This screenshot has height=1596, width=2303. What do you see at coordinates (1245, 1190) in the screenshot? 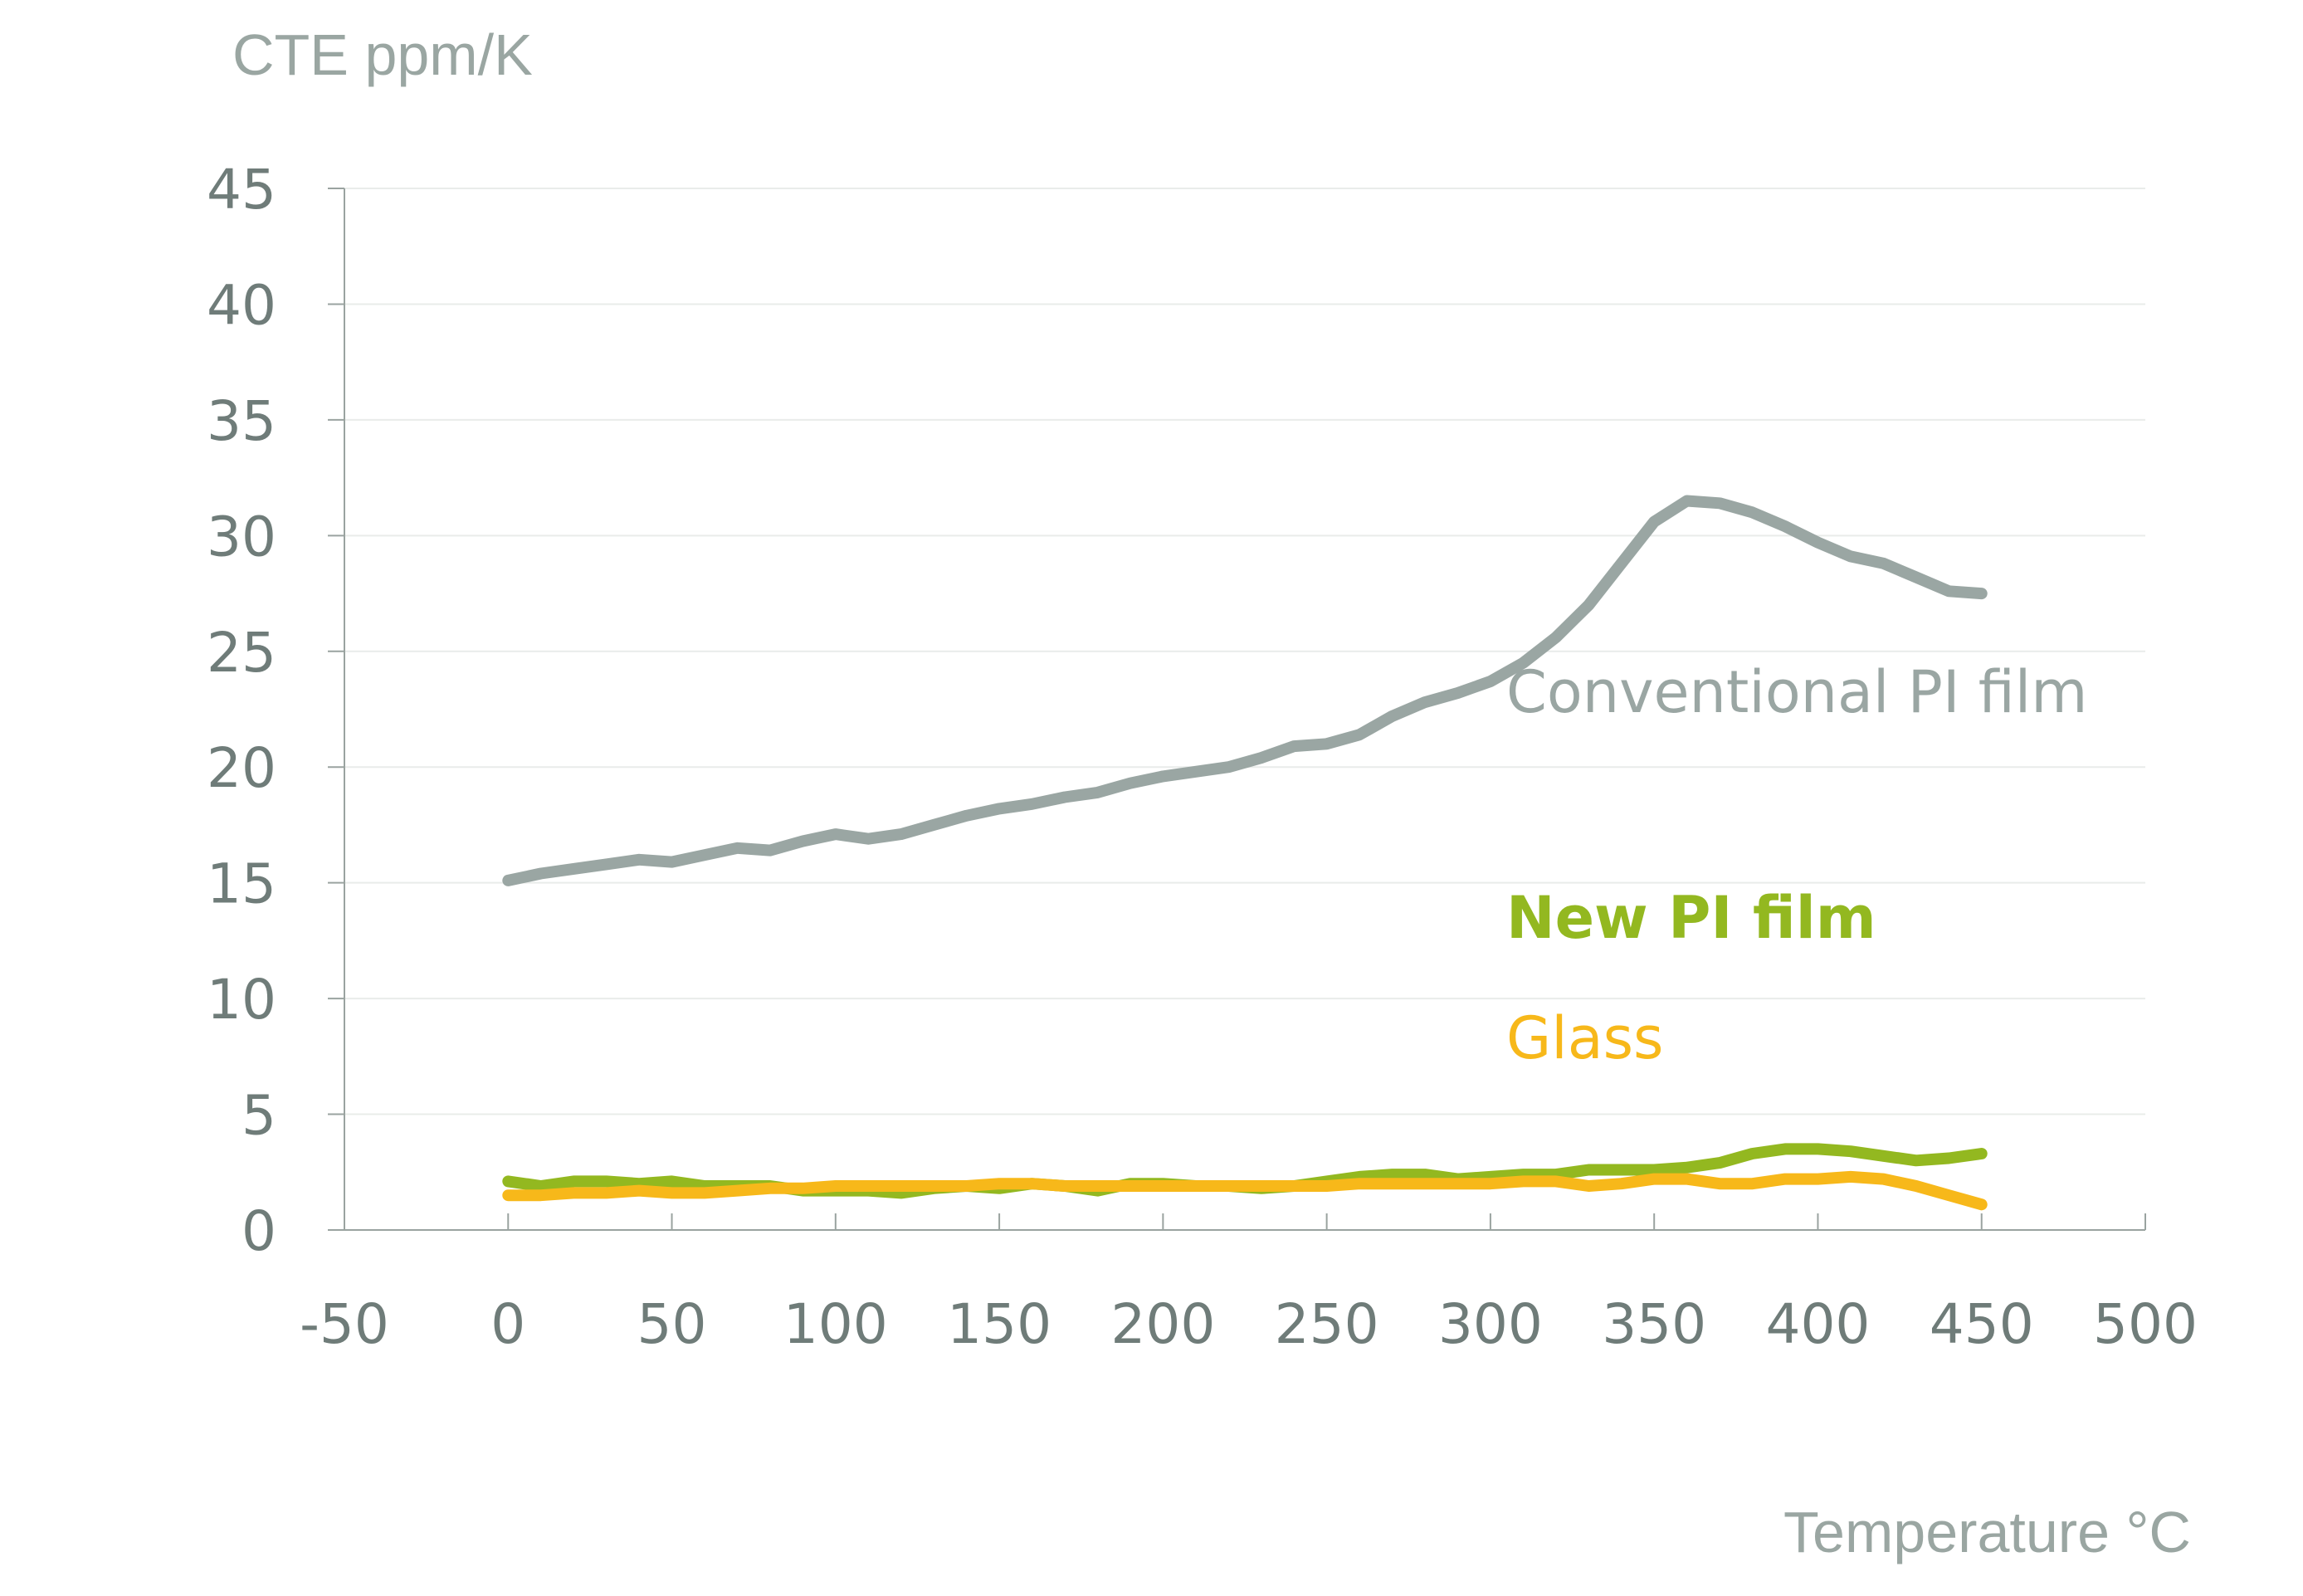
I see `series-line` at bounding box center [1245, 1190].